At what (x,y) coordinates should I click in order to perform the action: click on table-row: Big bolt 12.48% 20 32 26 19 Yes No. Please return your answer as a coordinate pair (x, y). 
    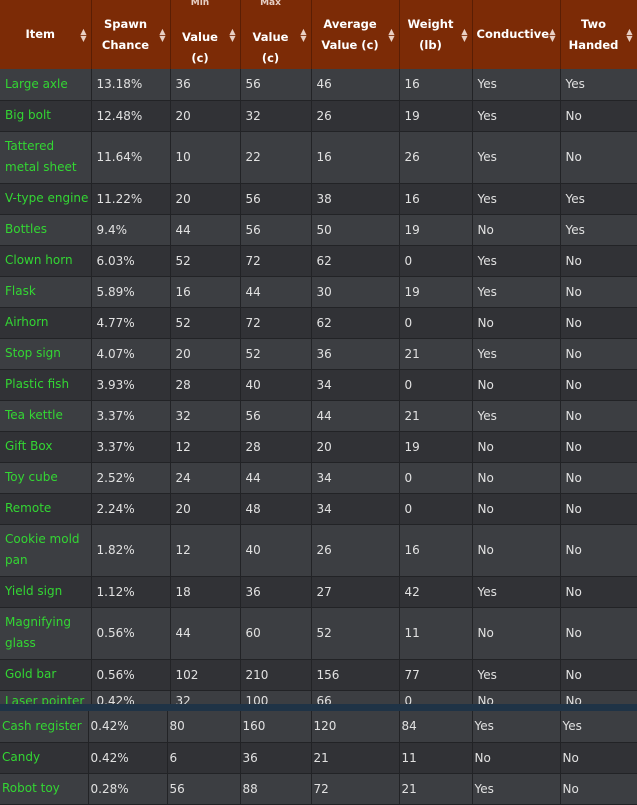
    Looking at the image, I should click on (318, 116).